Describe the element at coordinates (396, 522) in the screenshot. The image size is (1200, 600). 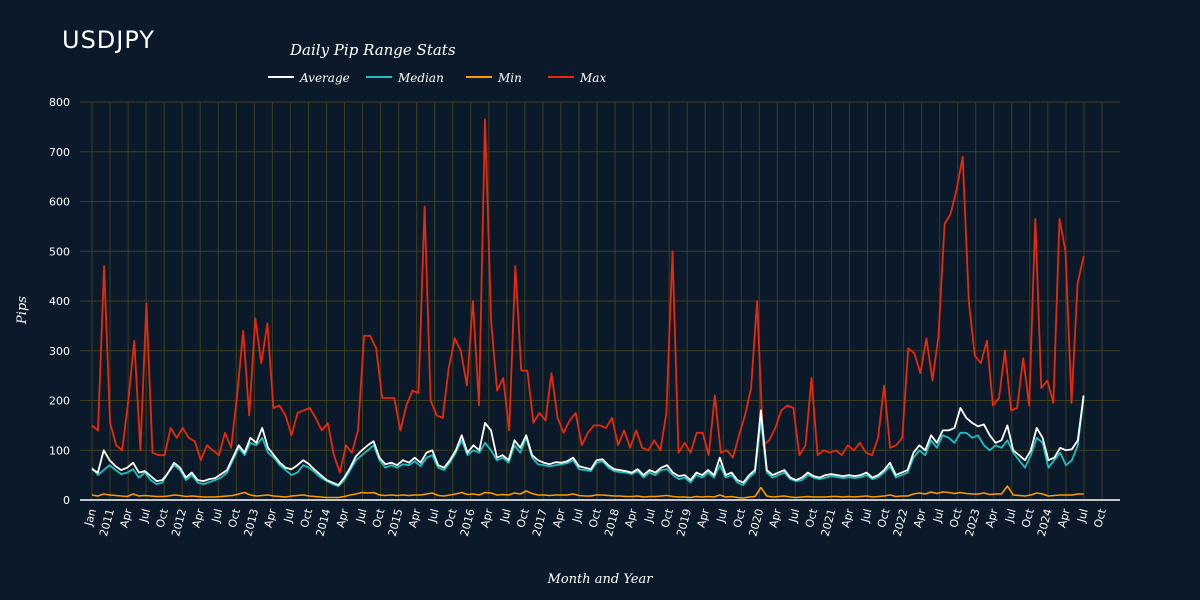
I see `x-tick-label: 2015` at that location.